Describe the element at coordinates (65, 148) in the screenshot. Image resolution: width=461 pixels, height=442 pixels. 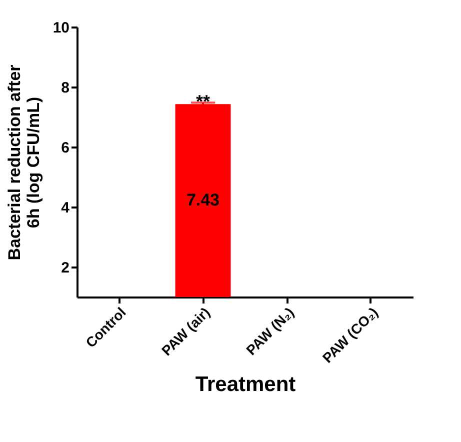
I see `y-tick-label: 6` at that location.